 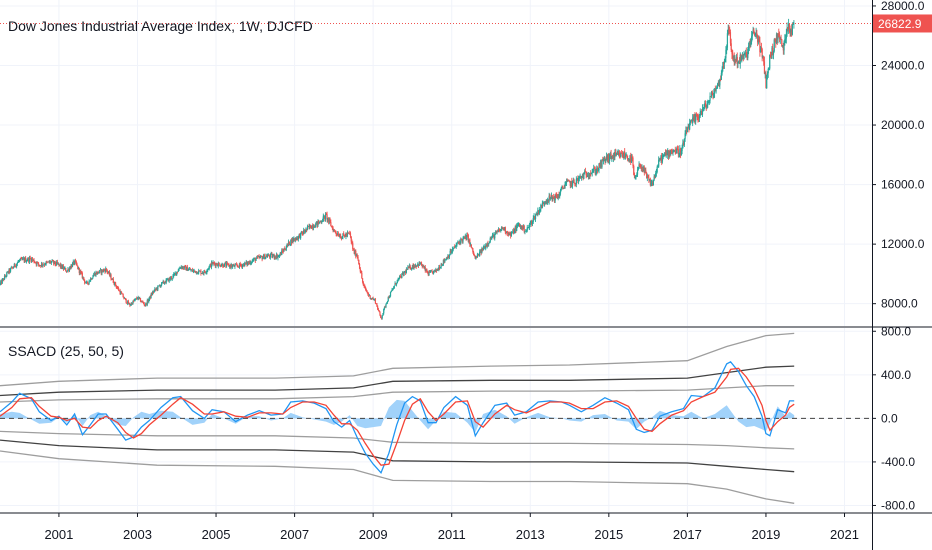 I want to click on y-tick-label-main: 16000.0, so click(x=903, y=185).